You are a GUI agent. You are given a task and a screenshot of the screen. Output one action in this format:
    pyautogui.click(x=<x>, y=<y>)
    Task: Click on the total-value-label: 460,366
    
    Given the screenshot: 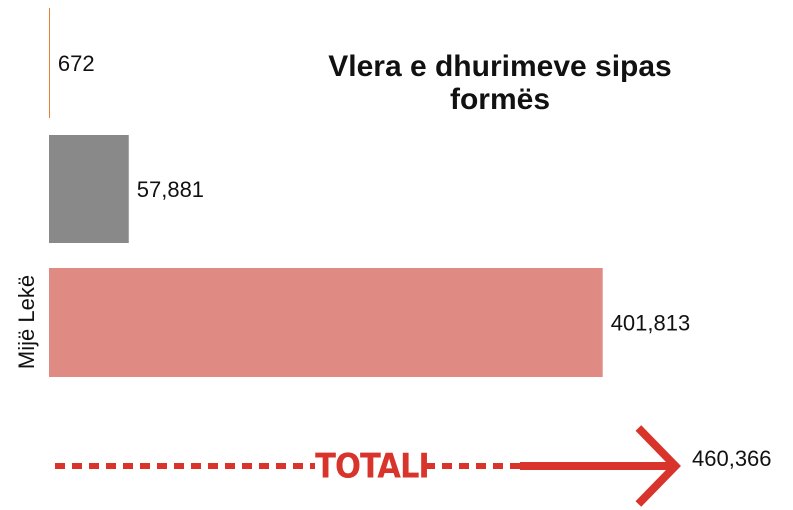 What is the action you would take?
    pyautogui.click(x=732, y=458)
    